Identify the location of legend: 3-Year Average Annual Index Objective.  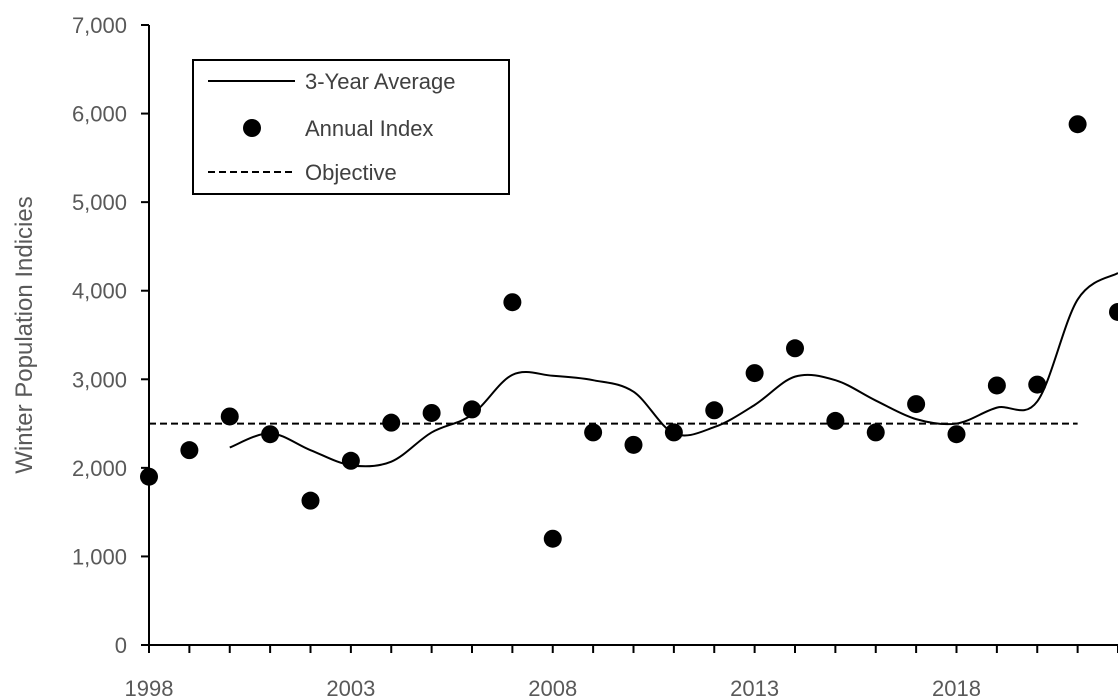
(351, 127).